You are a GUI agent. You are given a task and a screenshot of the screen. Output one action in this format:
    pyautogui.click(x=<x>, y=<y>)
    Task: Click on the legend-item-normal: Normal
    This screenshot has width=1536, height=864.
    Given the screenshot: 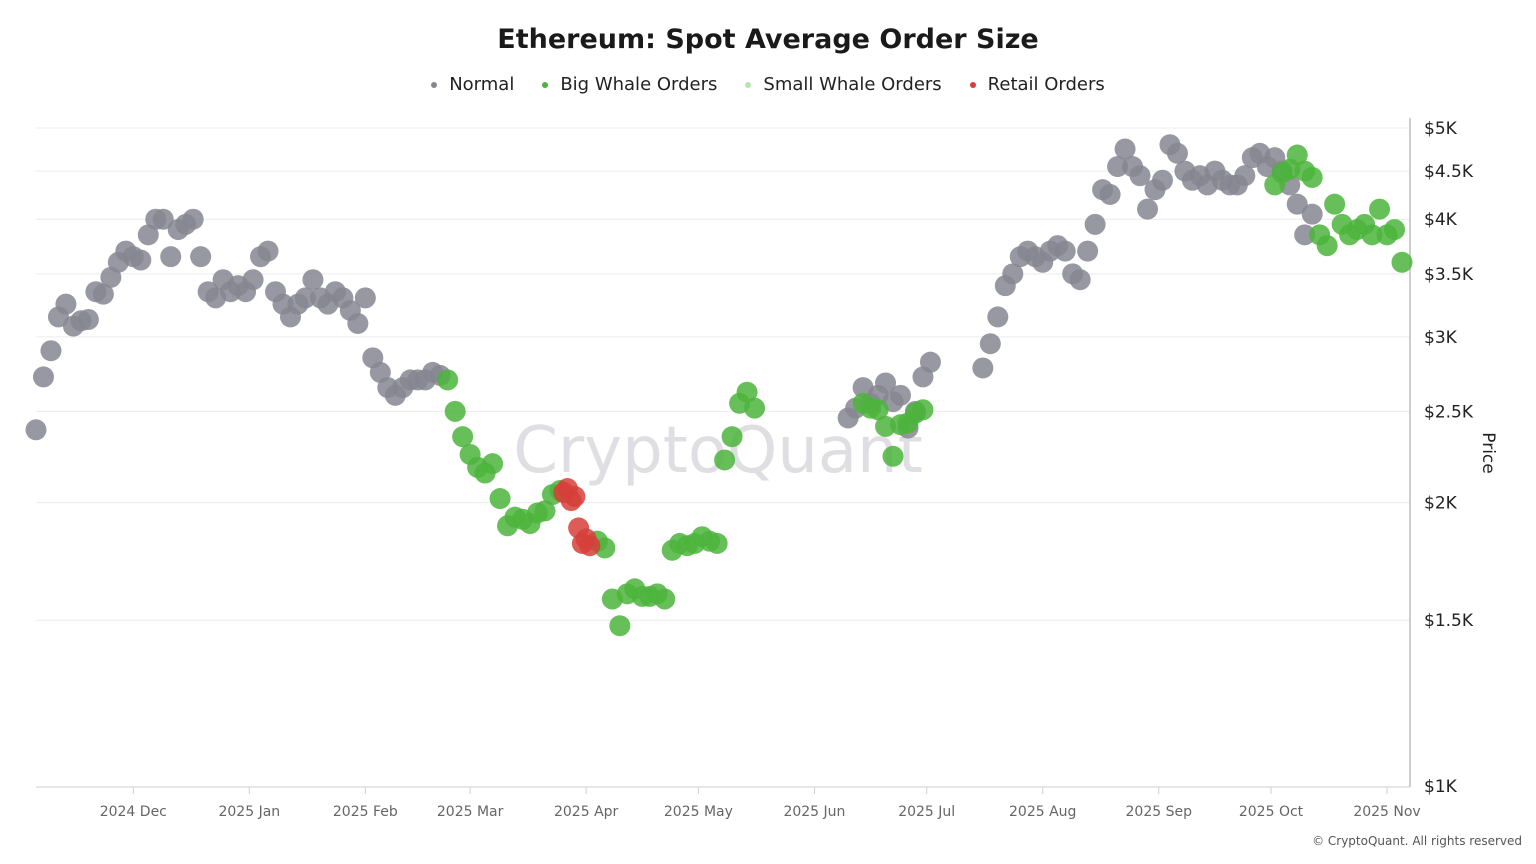 What is the action you would take?
    pyautogui.click(x=472, y=84)
    